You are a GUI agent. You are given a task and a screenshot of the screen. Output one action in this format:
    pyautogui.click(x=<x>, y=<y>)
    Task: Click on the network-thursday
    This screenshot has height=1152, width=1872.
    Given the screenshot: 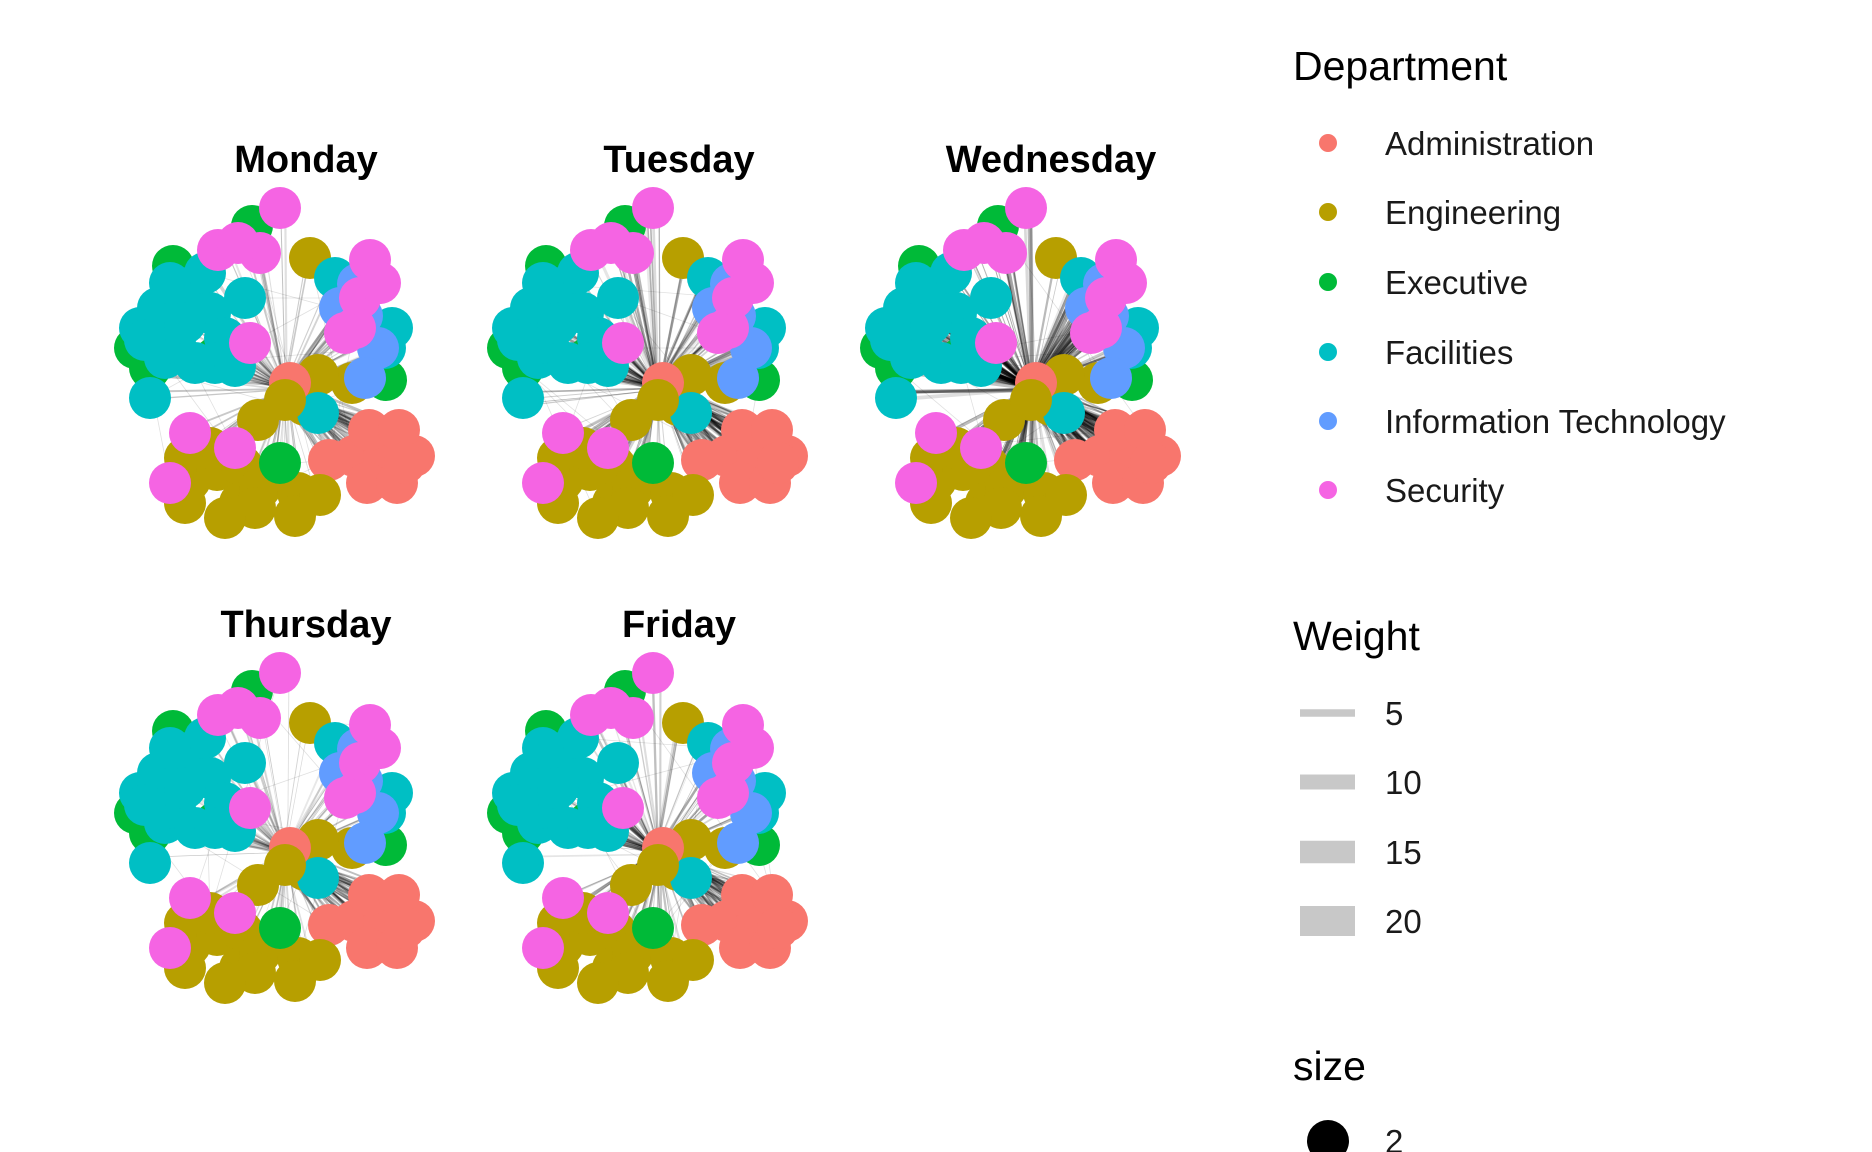 What is the action you would take?
    pyautogui.click(x=274, y=828)
    